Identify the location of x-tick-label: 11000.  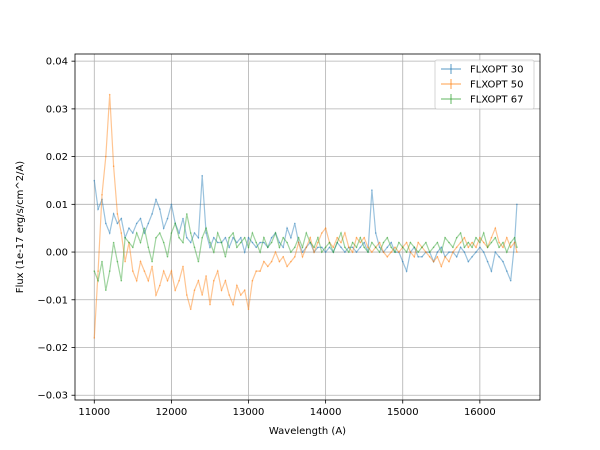
(94, 412).